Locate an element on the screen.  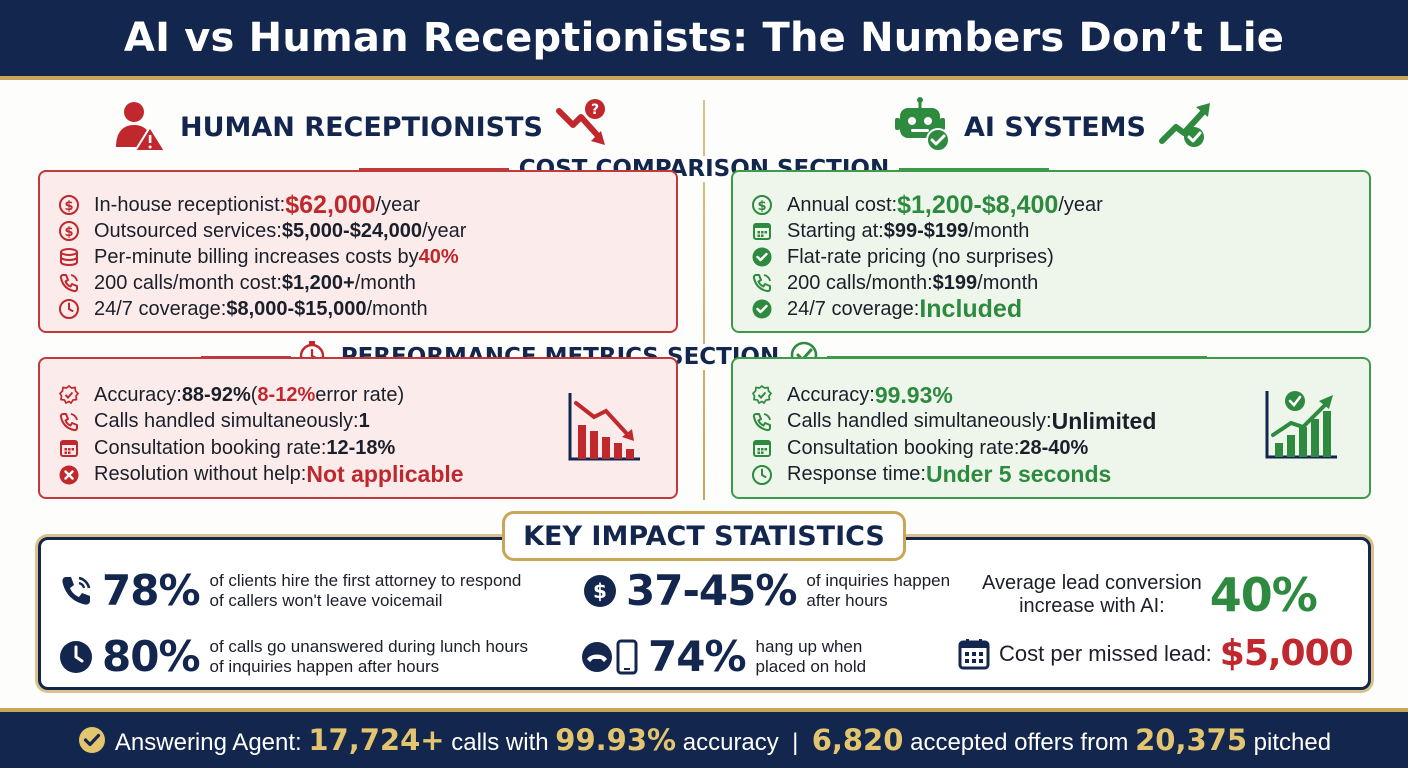
ai-header-label: AI SYSTEMS is located at coordinates (1055, 127).